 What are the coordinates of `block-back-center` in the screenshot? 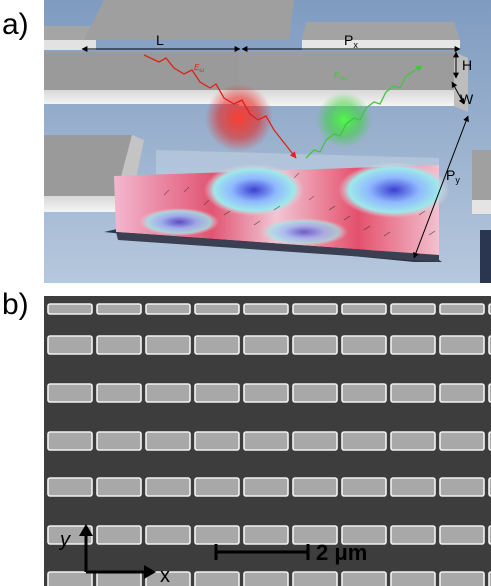 It's located at (189, 20).